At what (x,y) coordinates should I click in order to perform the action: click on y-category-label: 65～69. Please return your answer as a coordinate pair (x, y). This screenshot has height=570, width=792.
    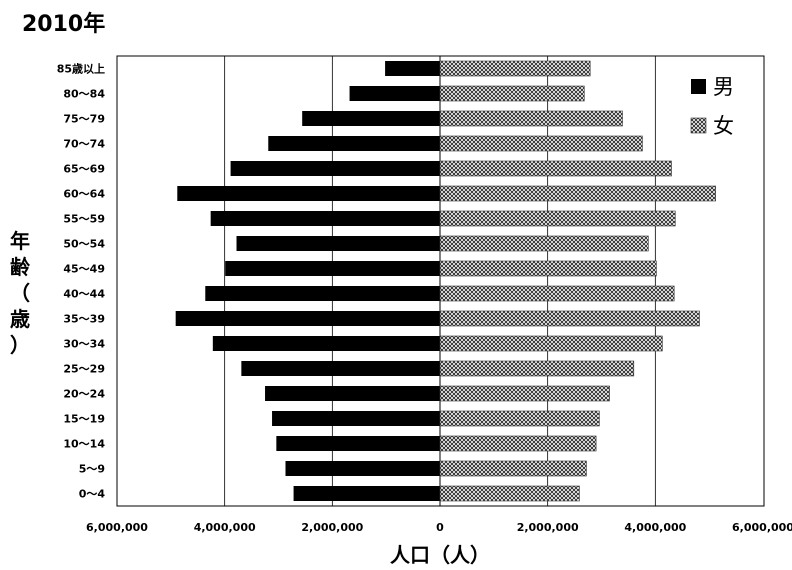
    Looking at the image, I should click on (84, 169).